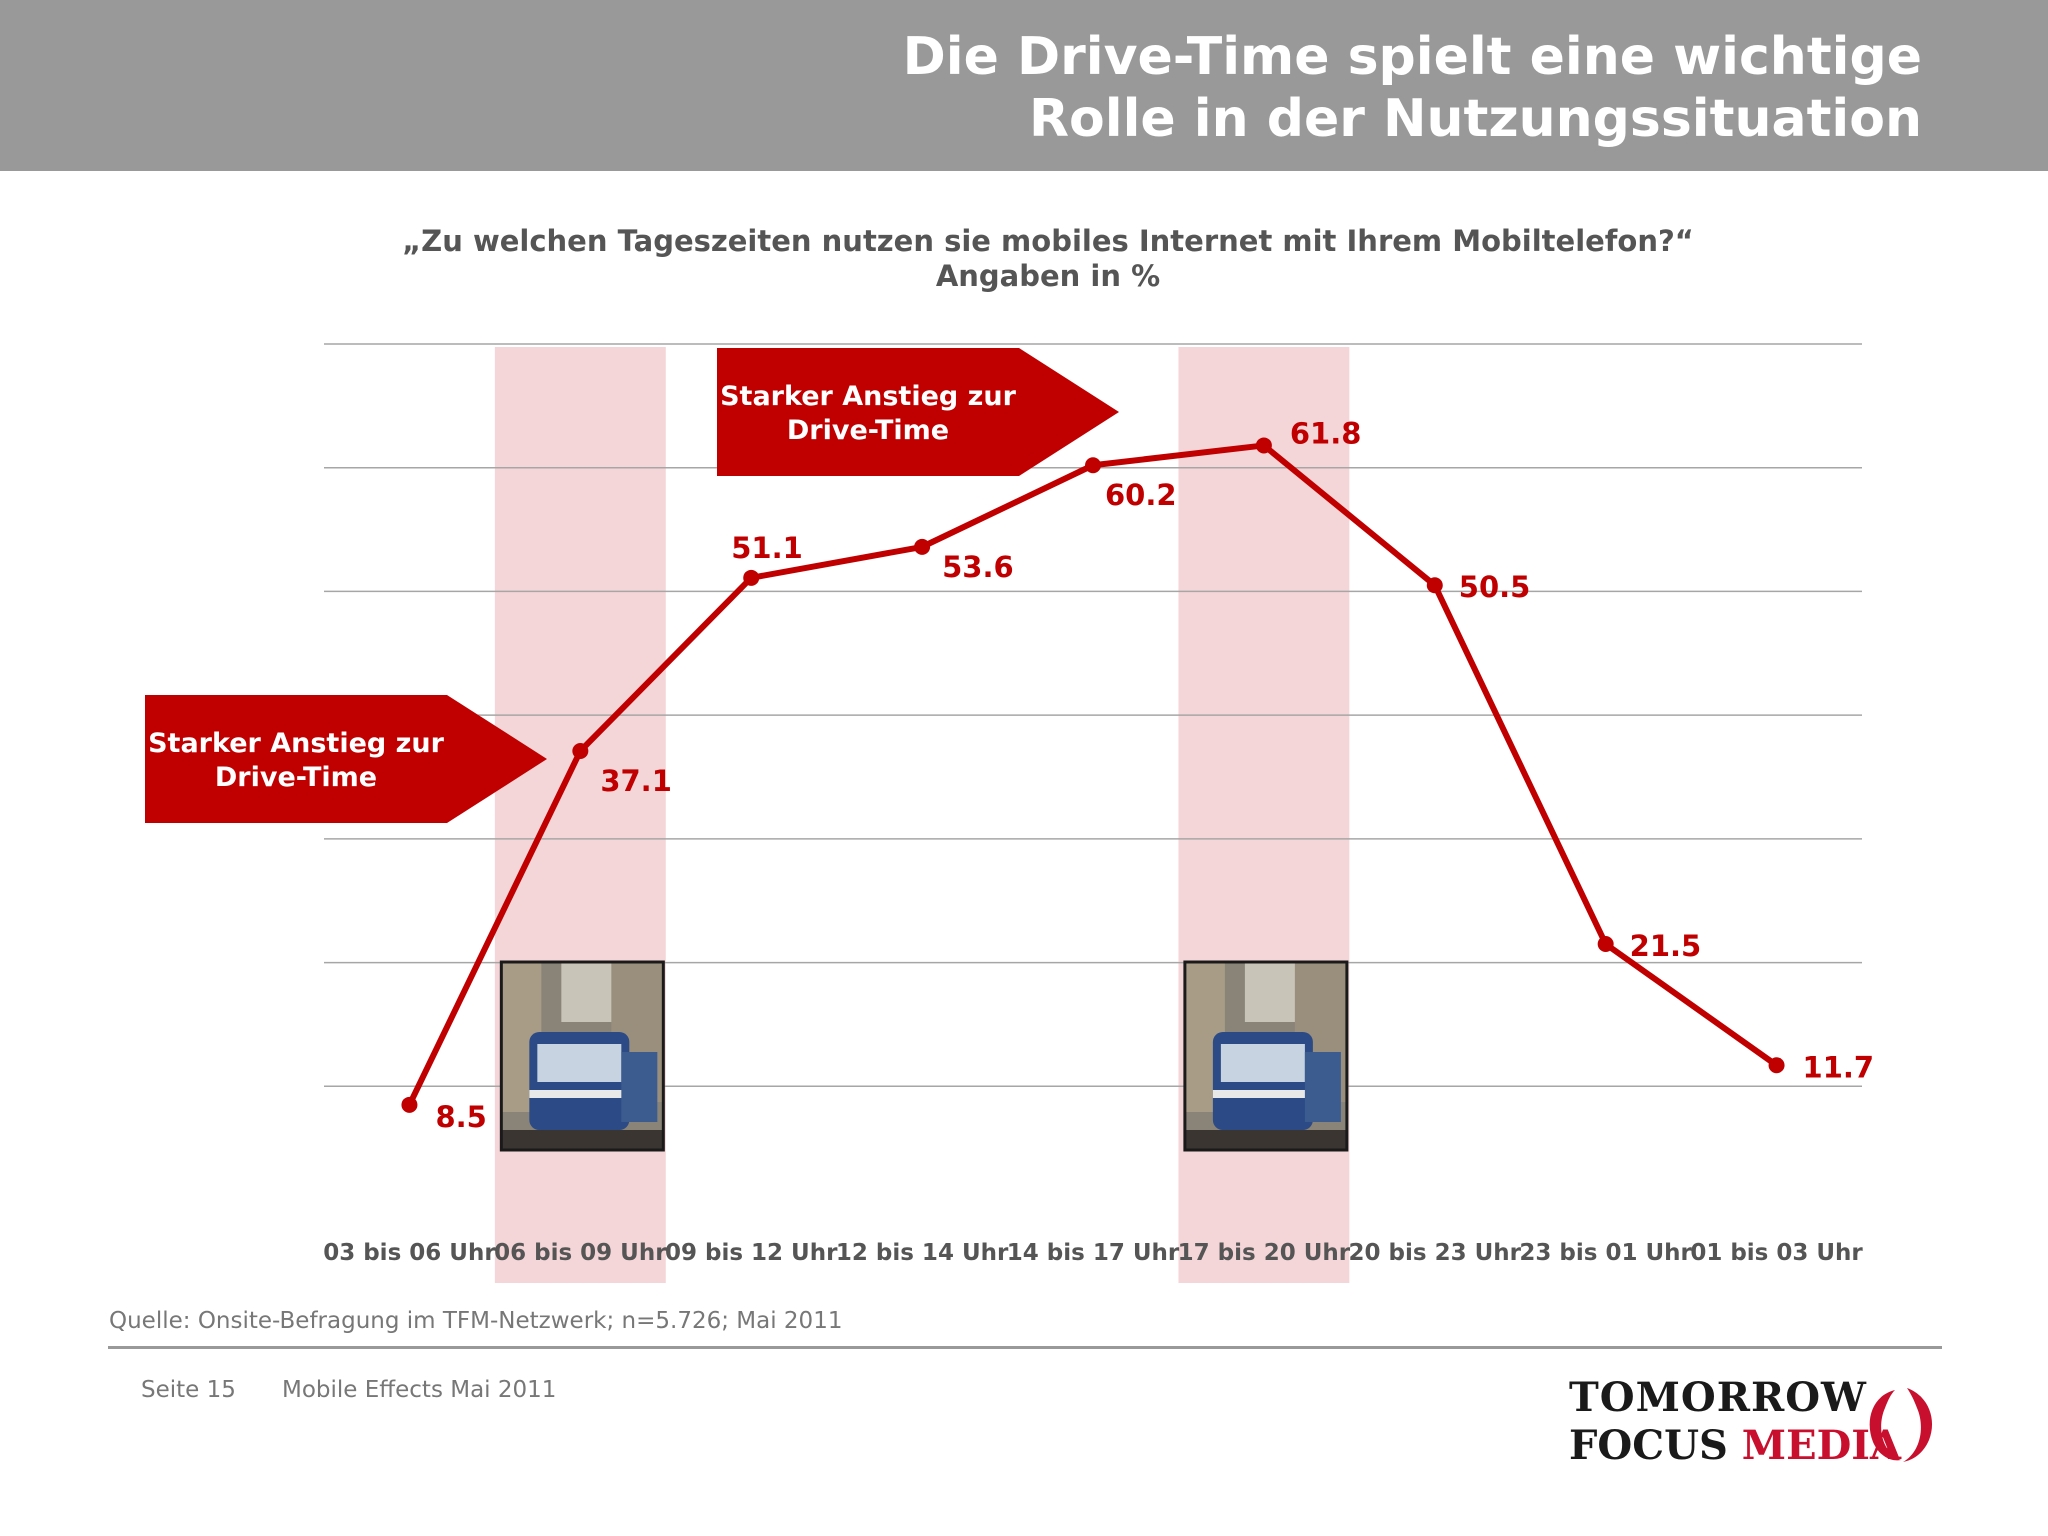 This screenshot has width=2048, height=1536. Describe the element at coordinates (296, 743) in the screenshot. I see `callout-morning-text: Starker Anstieg zur` at that location.